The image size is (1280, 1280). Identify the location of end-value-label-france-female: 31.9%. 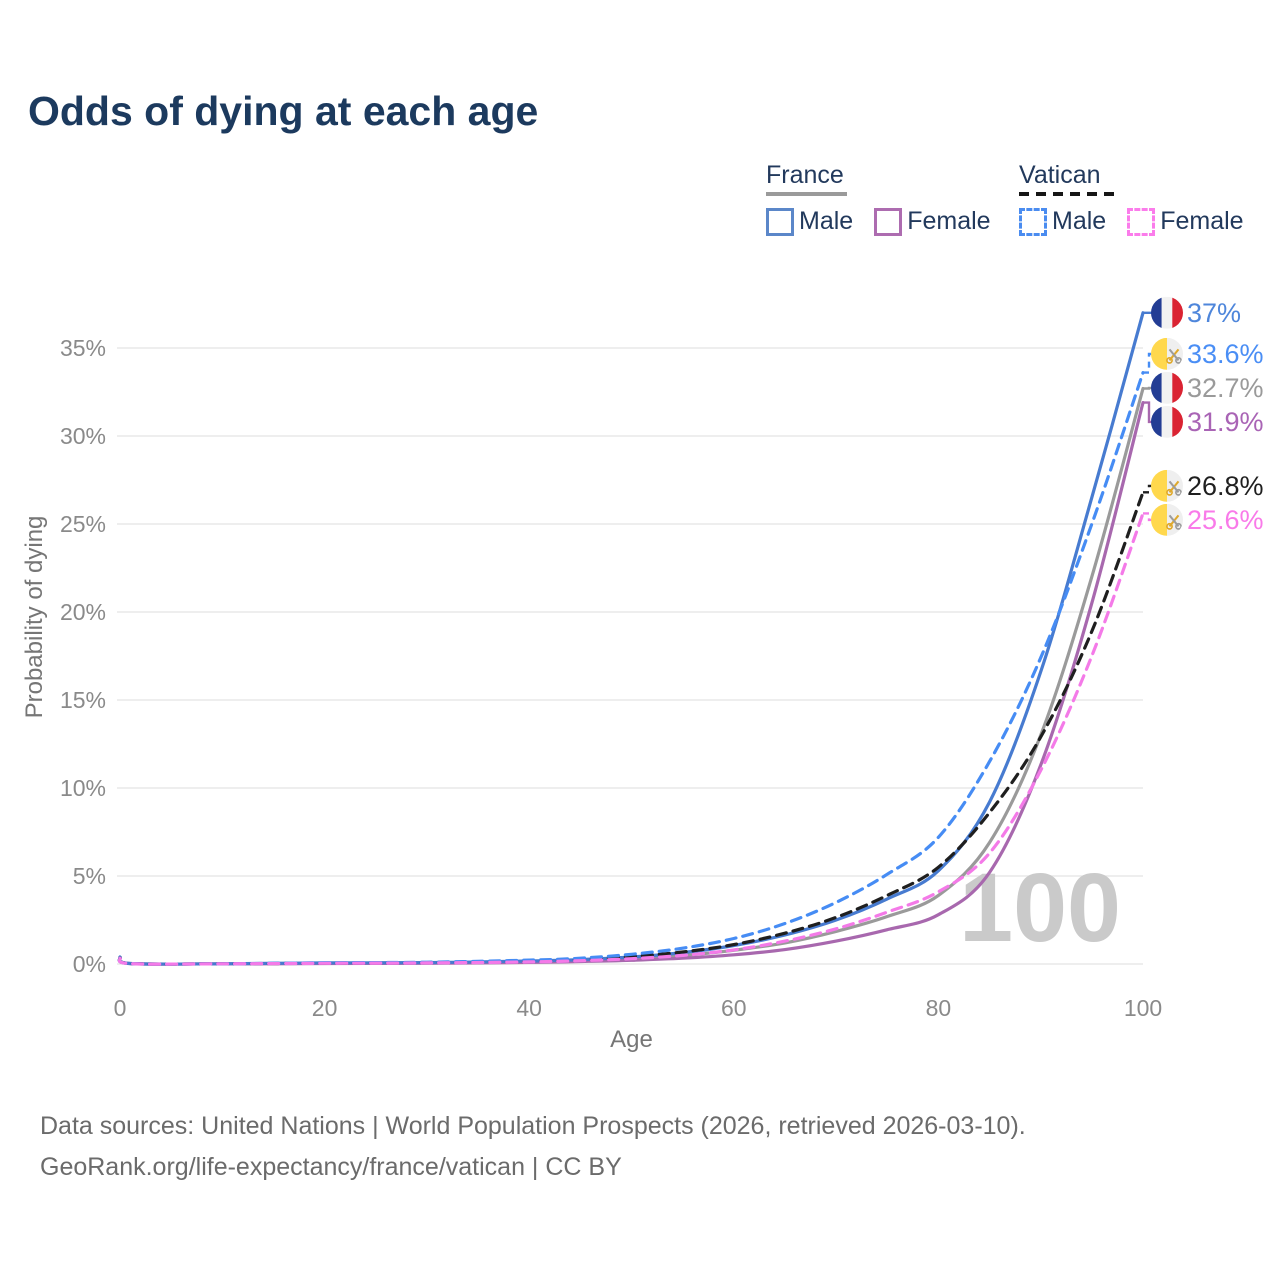
(1225, 422).